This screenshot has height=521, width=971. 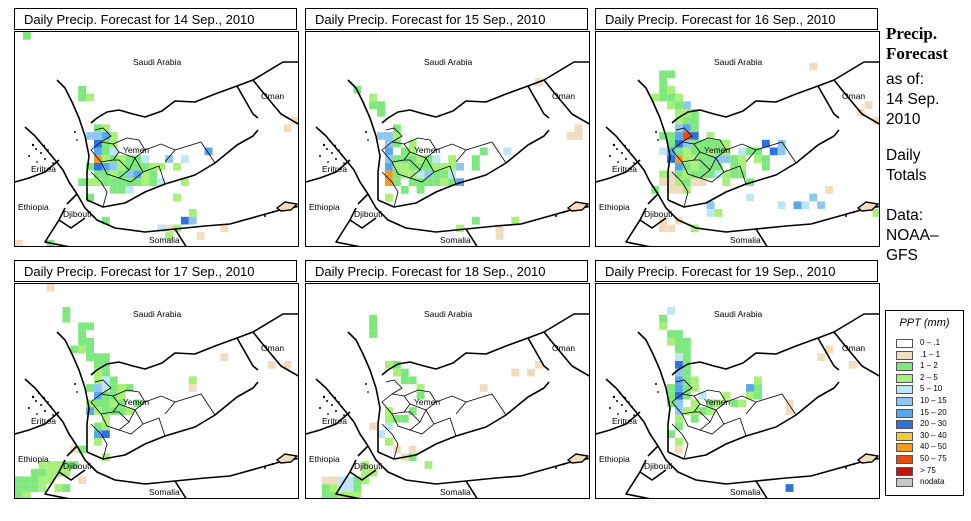 What do you see at coordinates (929, 366) in the screenshot?
I see `legend-label: 1 – 2` at bounding box center [929, 366].